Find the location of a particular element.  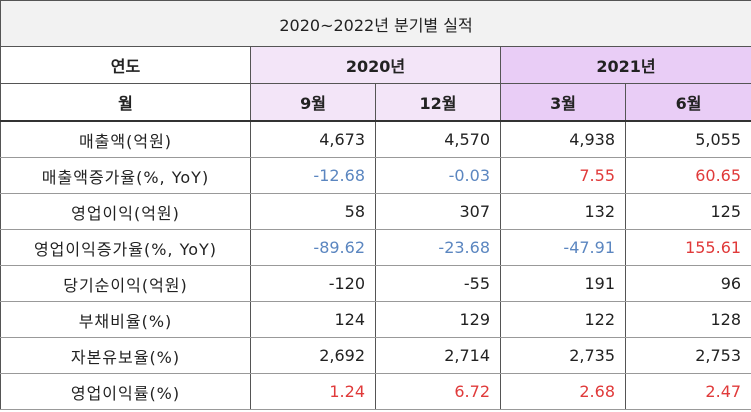

value-cell: 125 is located at coordinates (687, 211).